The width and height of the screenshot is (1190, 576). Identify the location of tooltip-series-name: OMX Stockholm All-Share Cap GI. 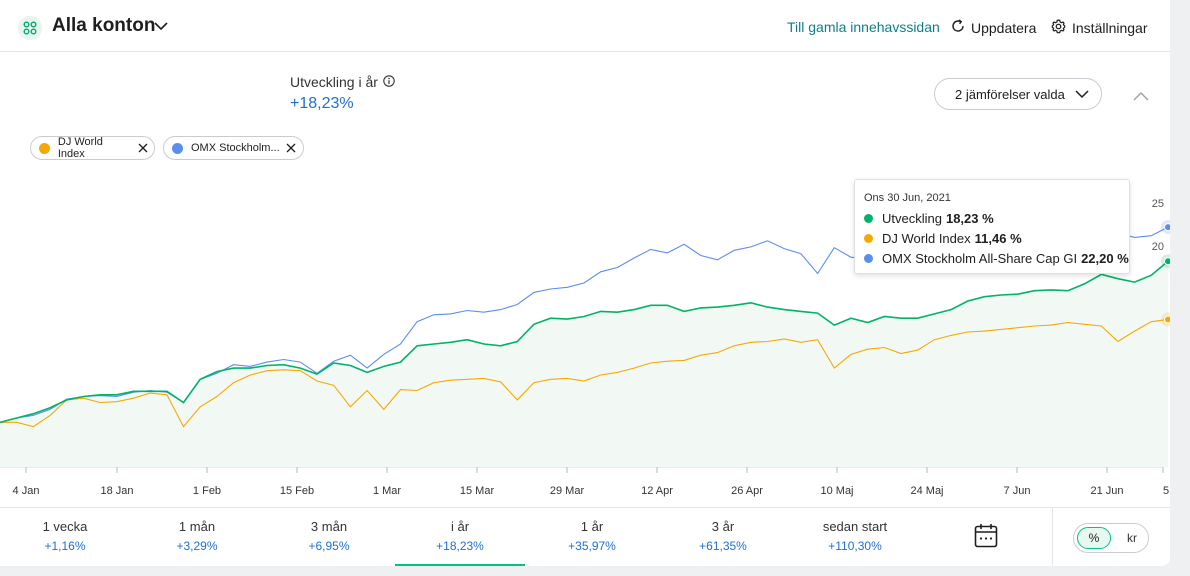
(980, 258).